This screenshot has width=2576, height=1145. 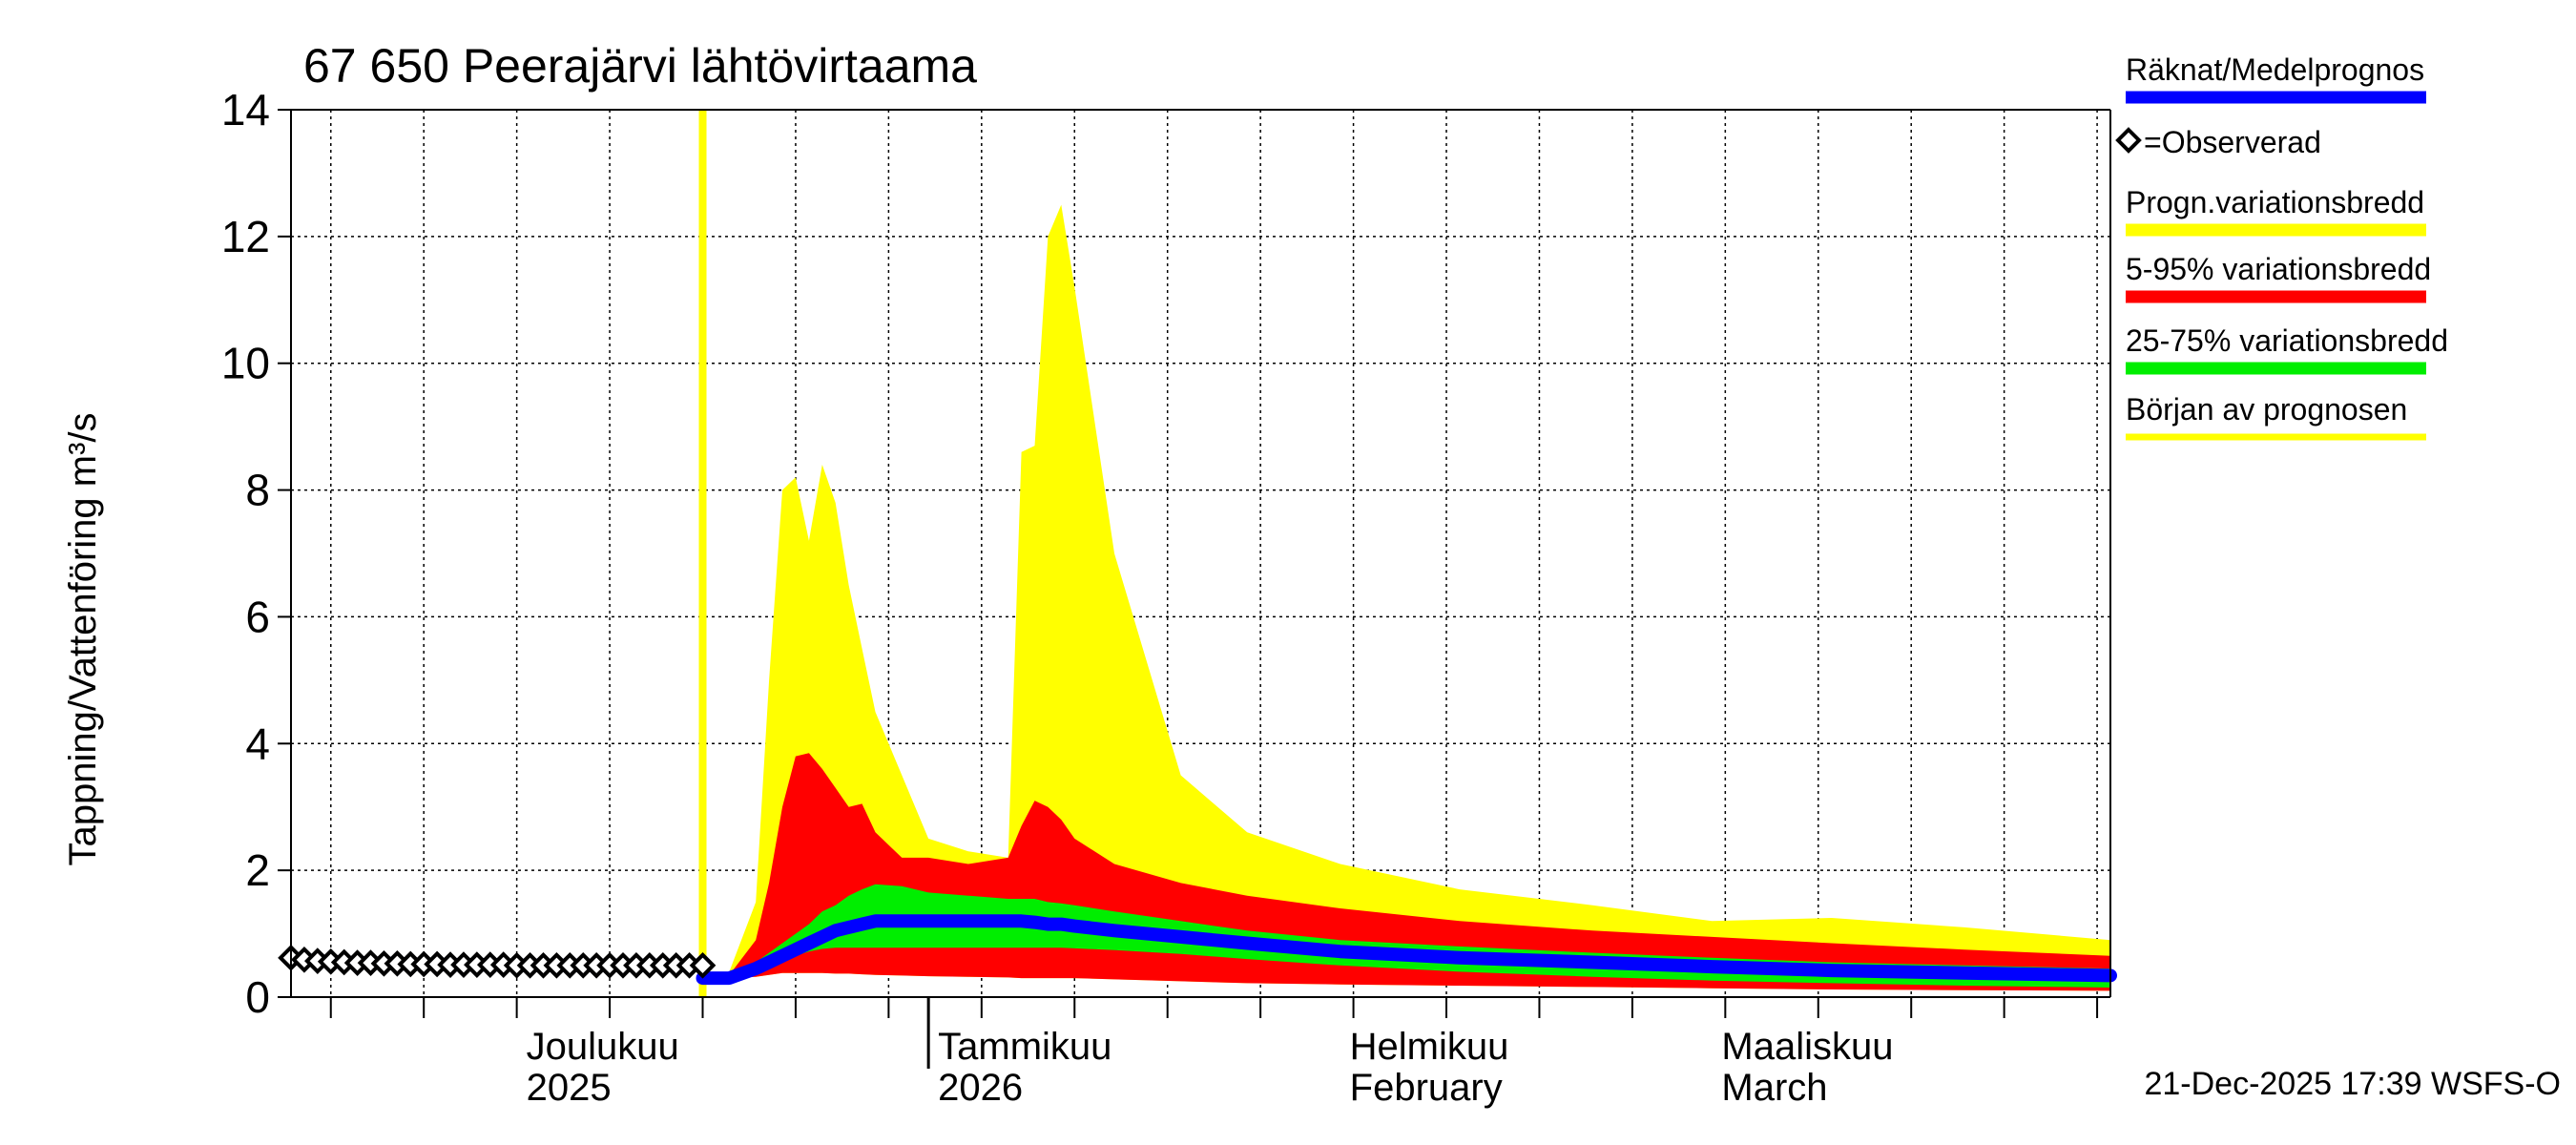 I want to click on y-tick-label: 4, so click(x=257, y=743).